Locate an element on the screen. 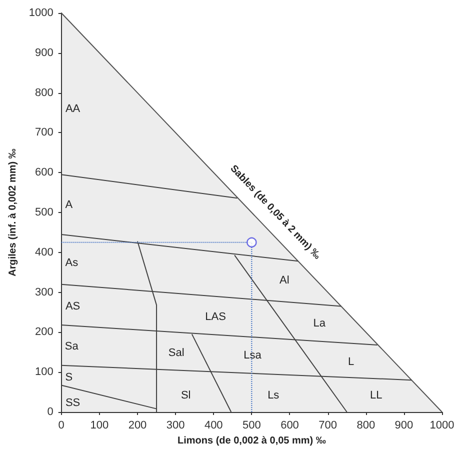  y-tick-label: 500 is located at coordinates (44, 212).